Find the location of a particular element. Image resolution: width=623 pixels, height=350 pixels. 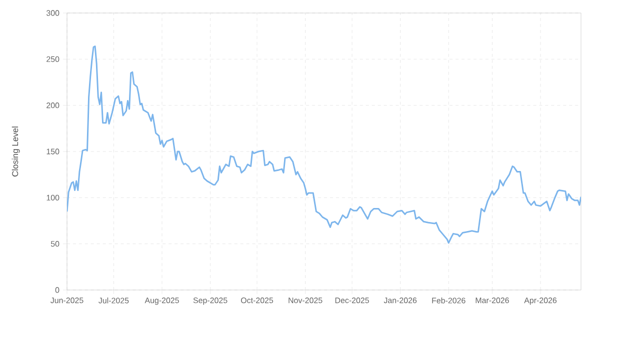

y-axis-title: Closing Level is located at coordinates (16, 151).